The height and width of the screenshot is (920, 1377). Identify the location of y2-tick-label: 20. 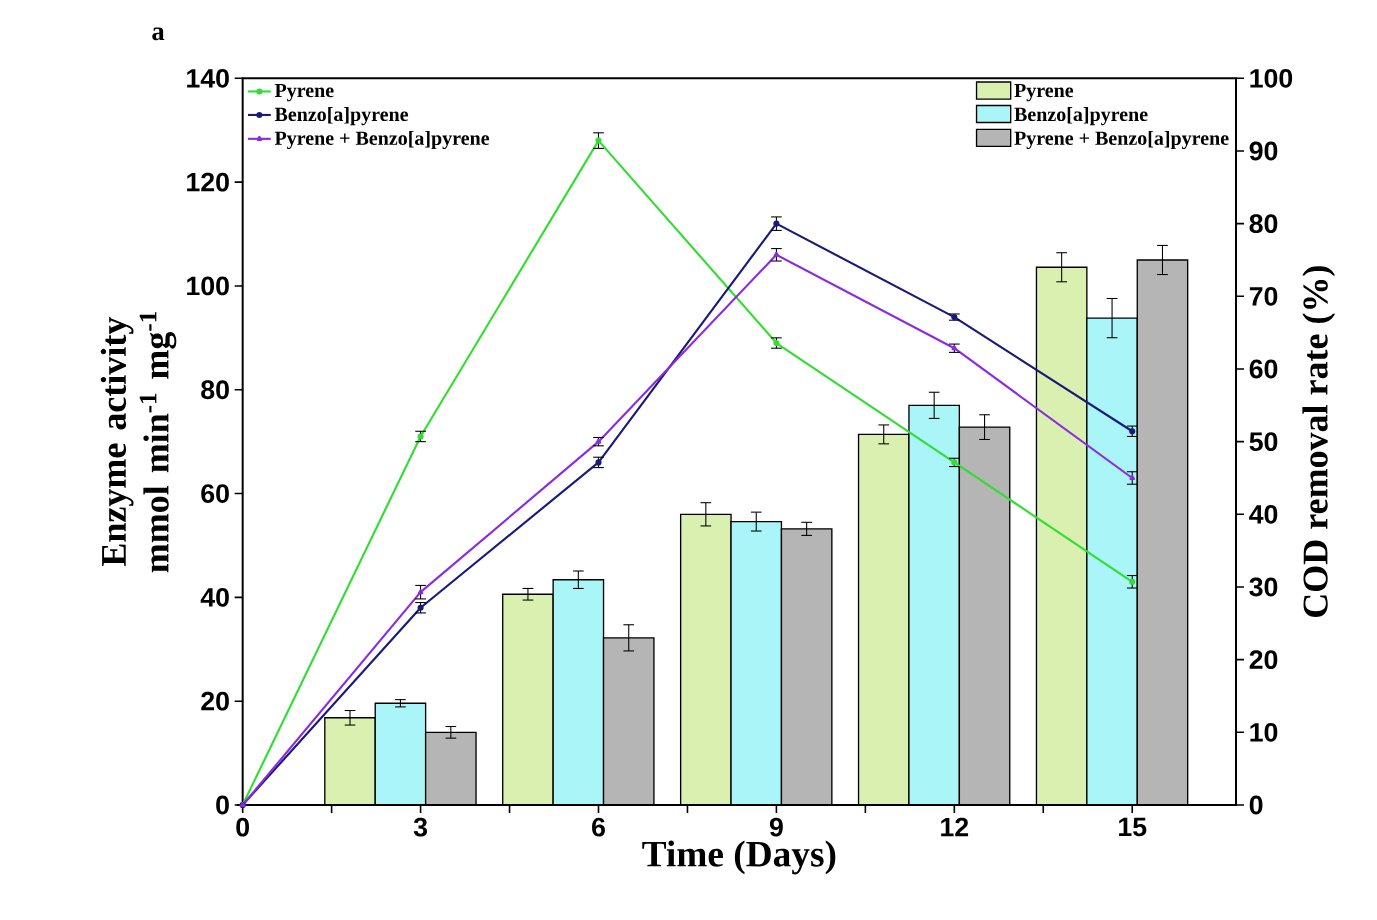
(1263, 660).